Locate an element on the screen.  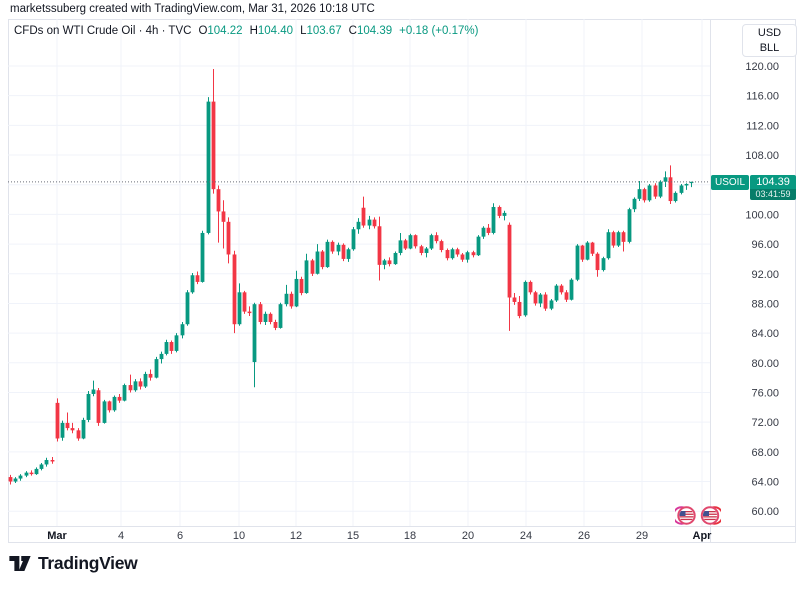
legend-close: C104.39 is located at coordinates (370, 31).